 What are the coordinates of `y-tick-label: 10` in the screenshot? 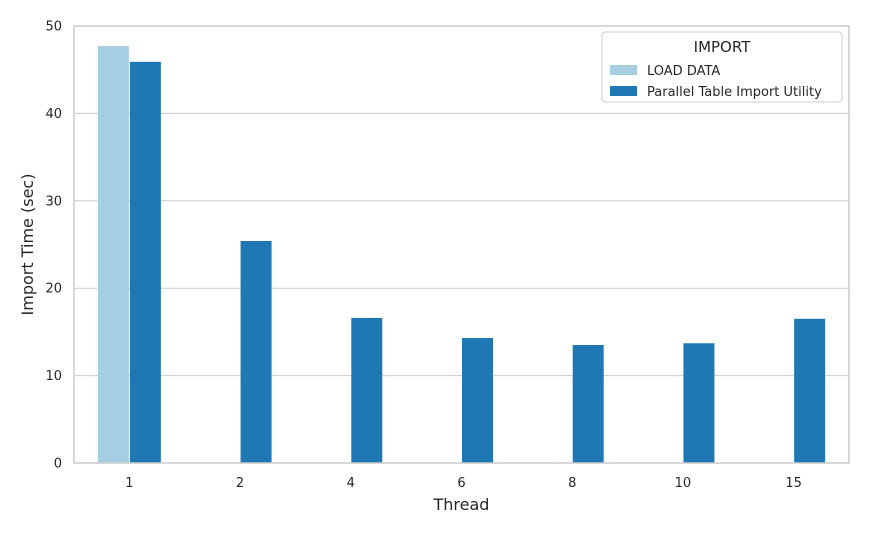 It's located at (53, 376).